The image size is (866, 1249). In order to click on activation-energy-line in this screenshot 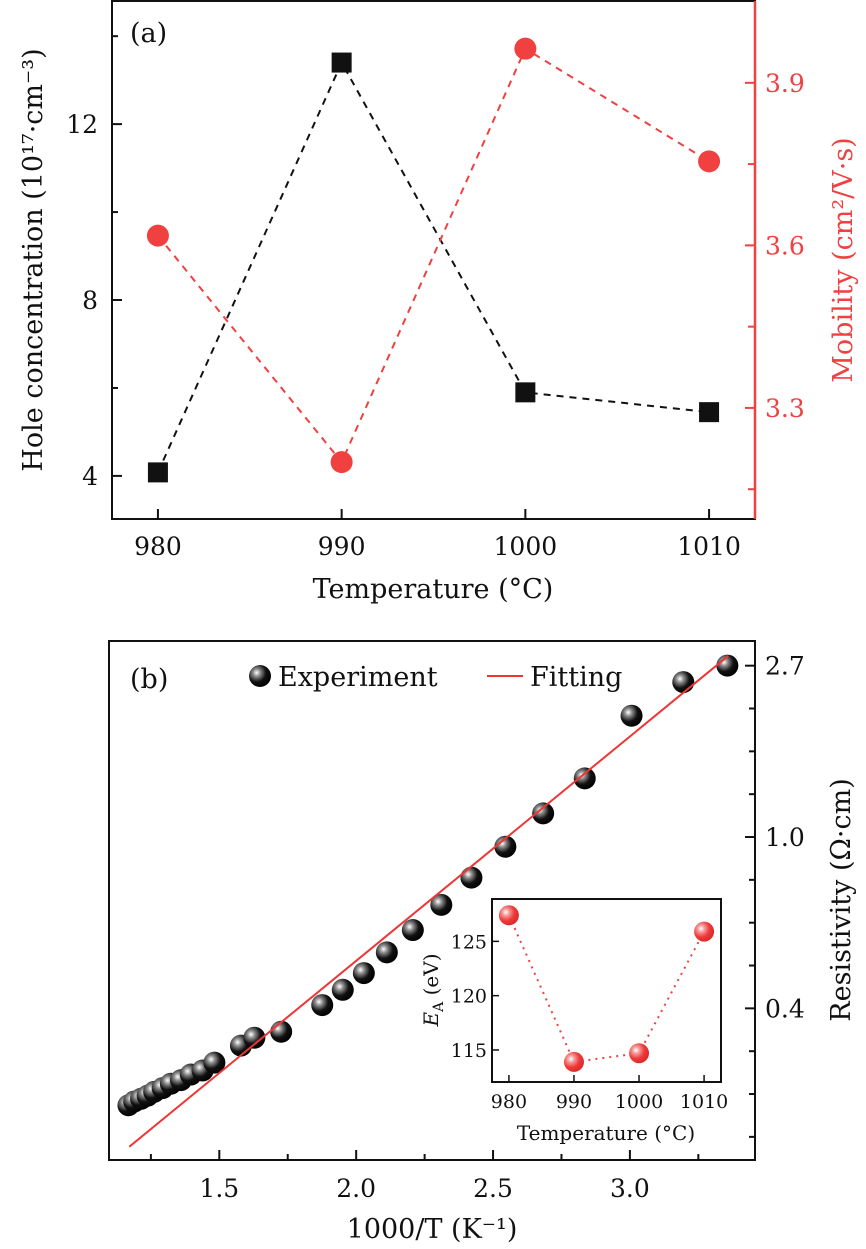, I will do `click(606, 988)`.